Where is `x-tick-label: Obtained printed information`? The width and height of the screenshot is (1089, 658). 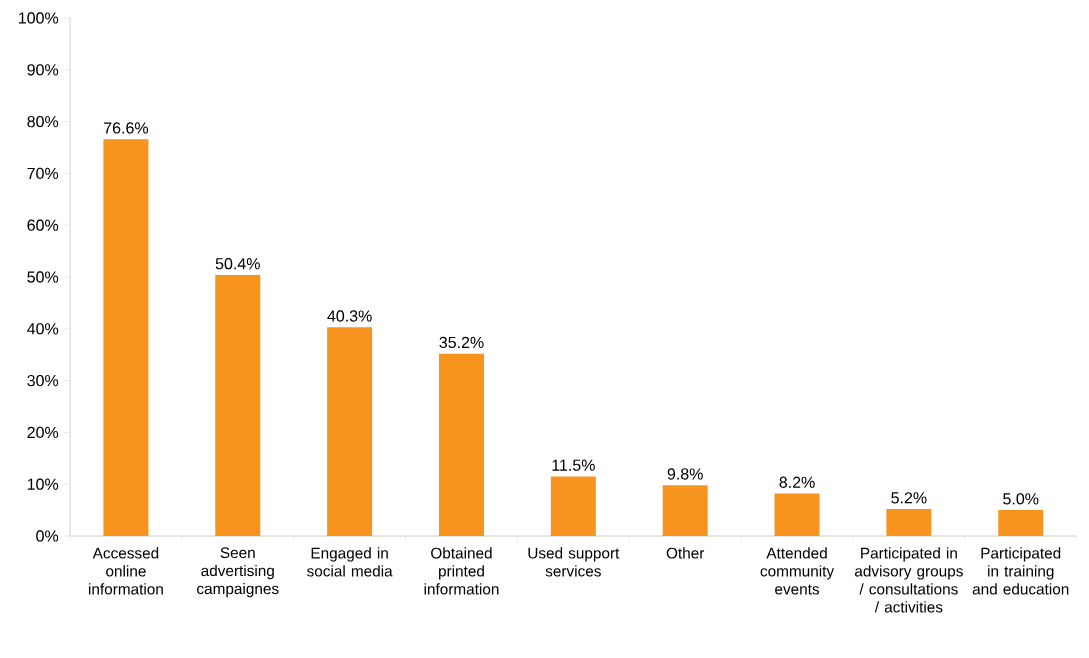
x-tick-label: Obtained printed information is located at coordinates (461, 571).